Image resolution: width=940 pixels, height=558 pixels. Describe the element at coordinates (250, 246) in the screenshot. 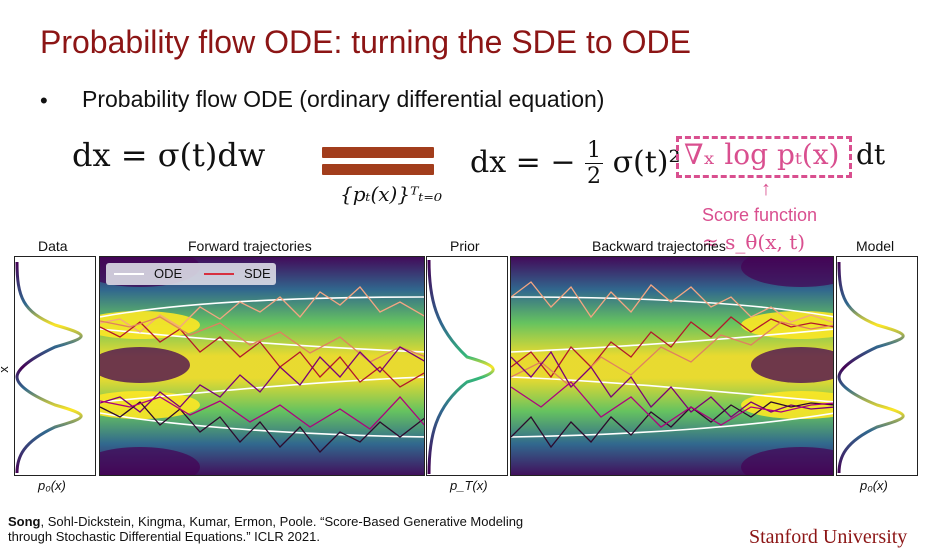

I see `panel-label-forward: Forward trajectories` at that location.